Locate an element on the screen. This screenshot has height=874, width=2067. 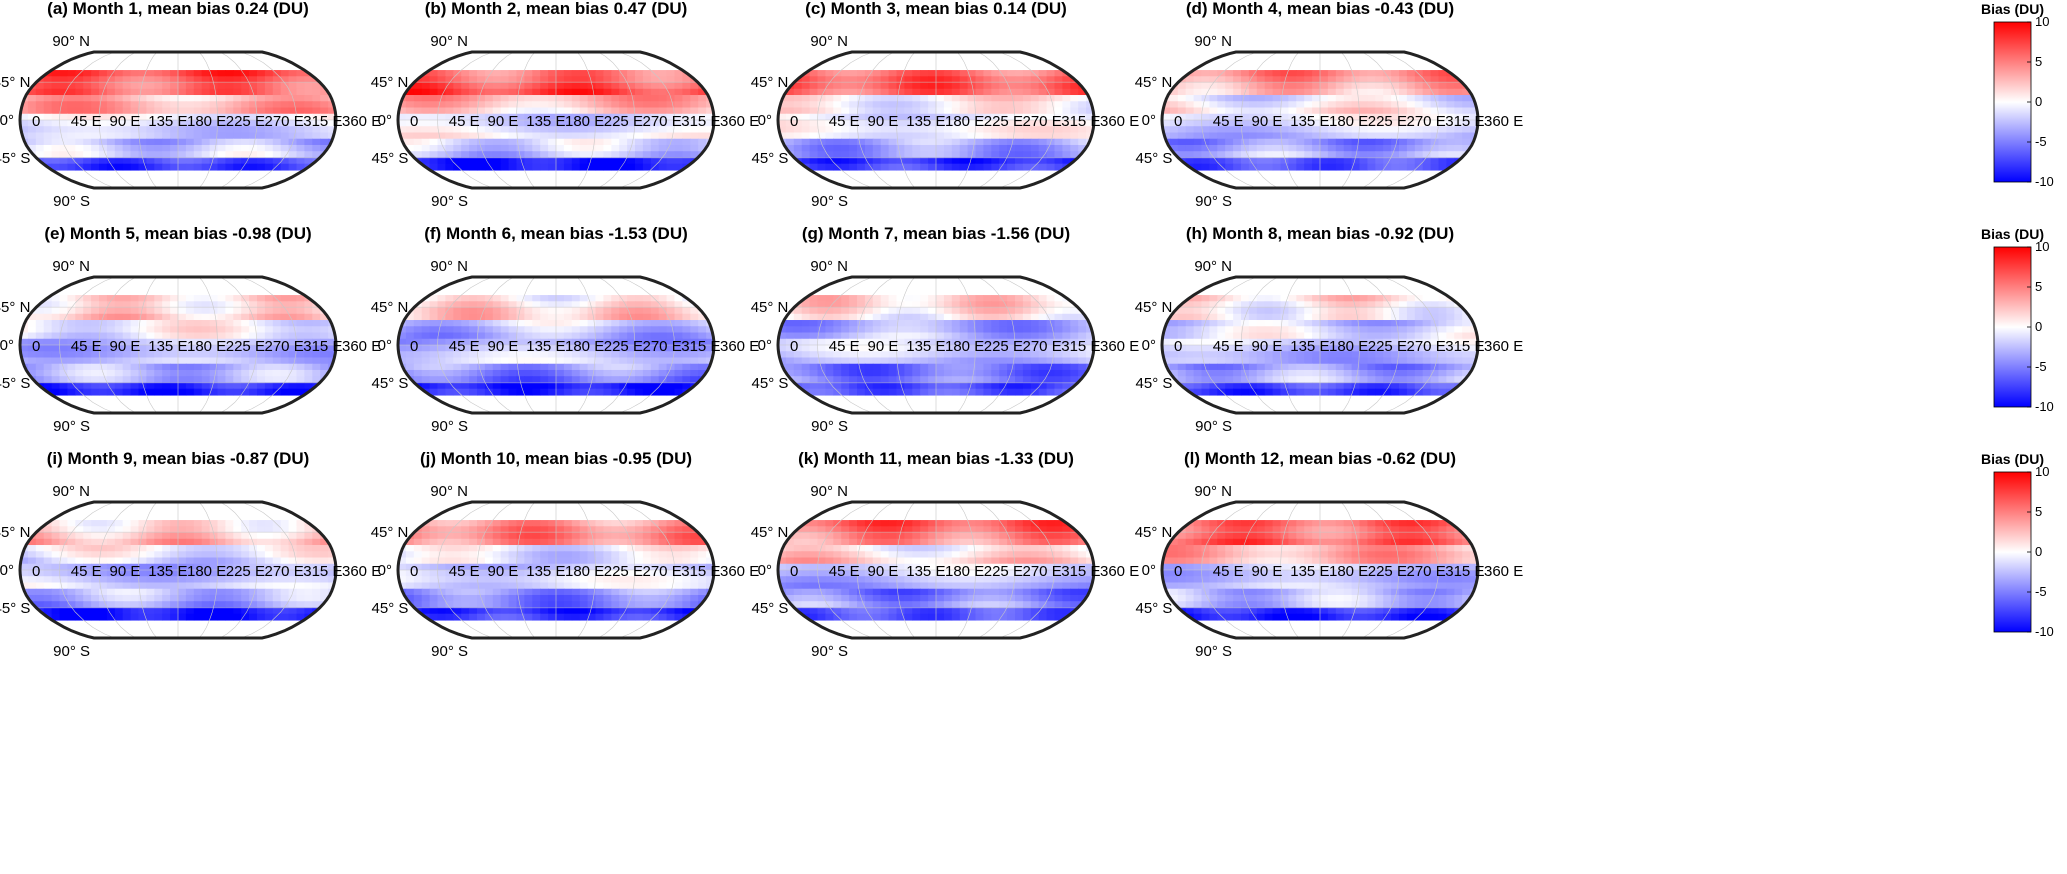
lon-label: 135 E is located at coordinates (925, 346).